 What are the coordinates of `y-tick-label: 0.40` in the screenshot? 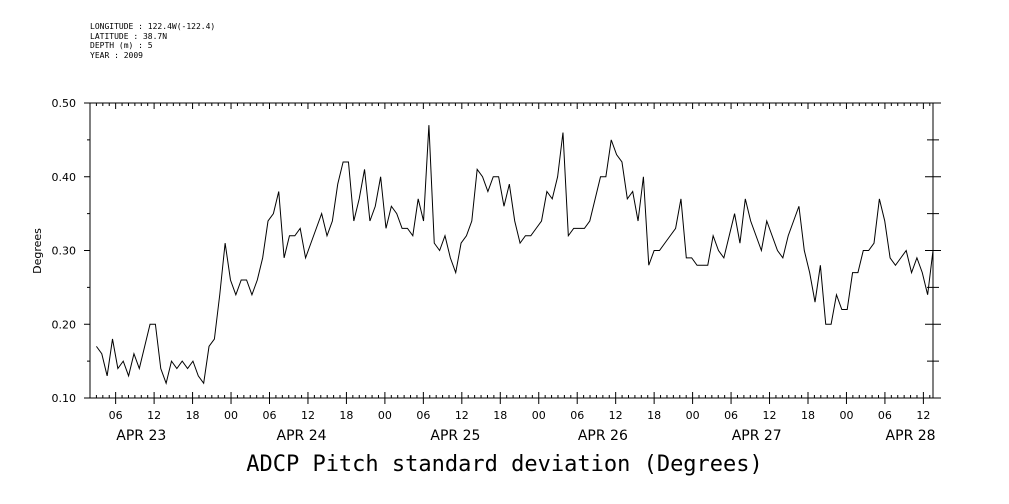 It's located at (64, 177).